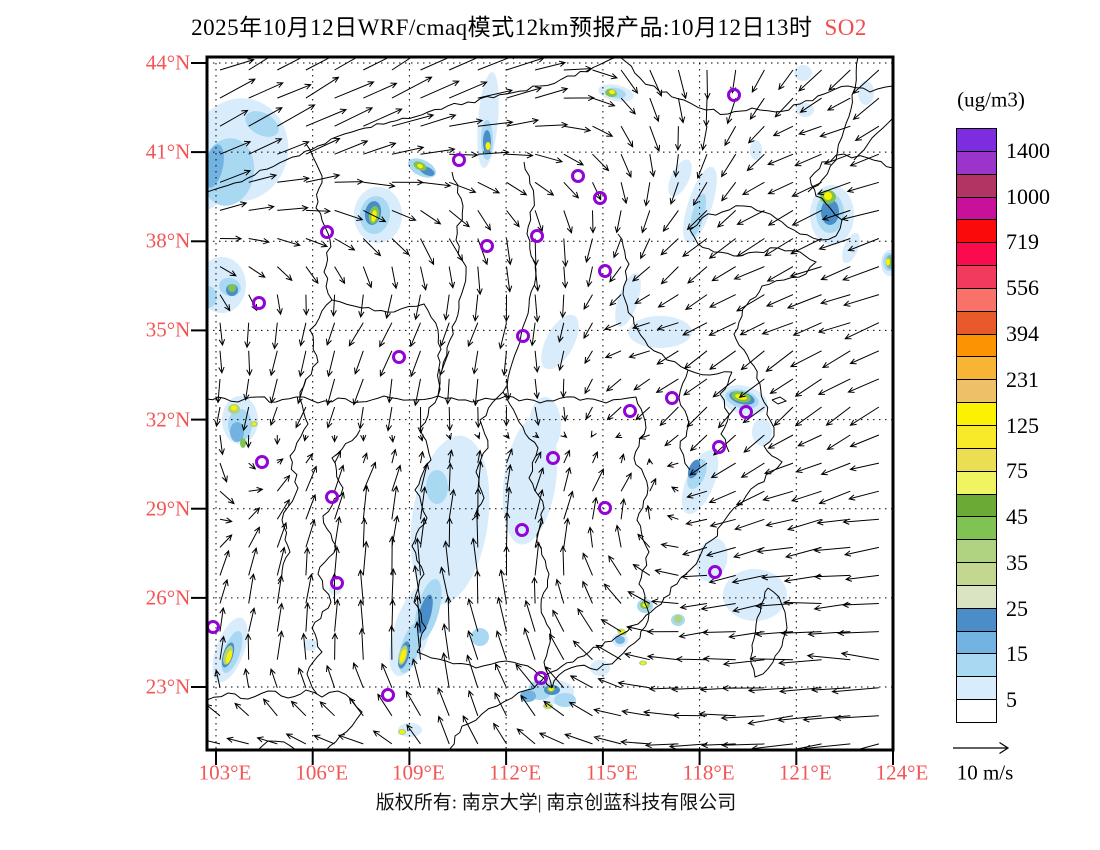 The height and width of the screenshot is (850, 1100). What do you see at coordinates (1022, 425) in the screenshot?
I see `legend-tick-label: 125` at bounding box center [1022, 425].